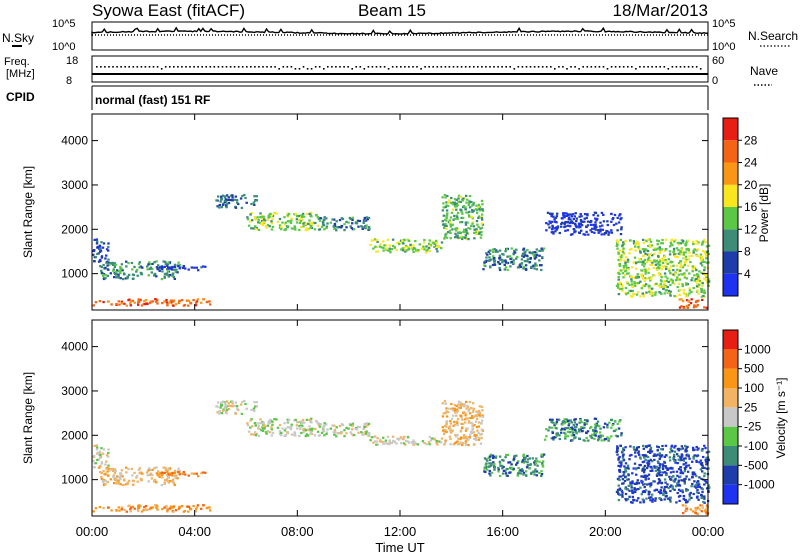 This screenshot has width=800, height=554. I want to click on colorbar-tick-label: -1000, so click(759, 485).